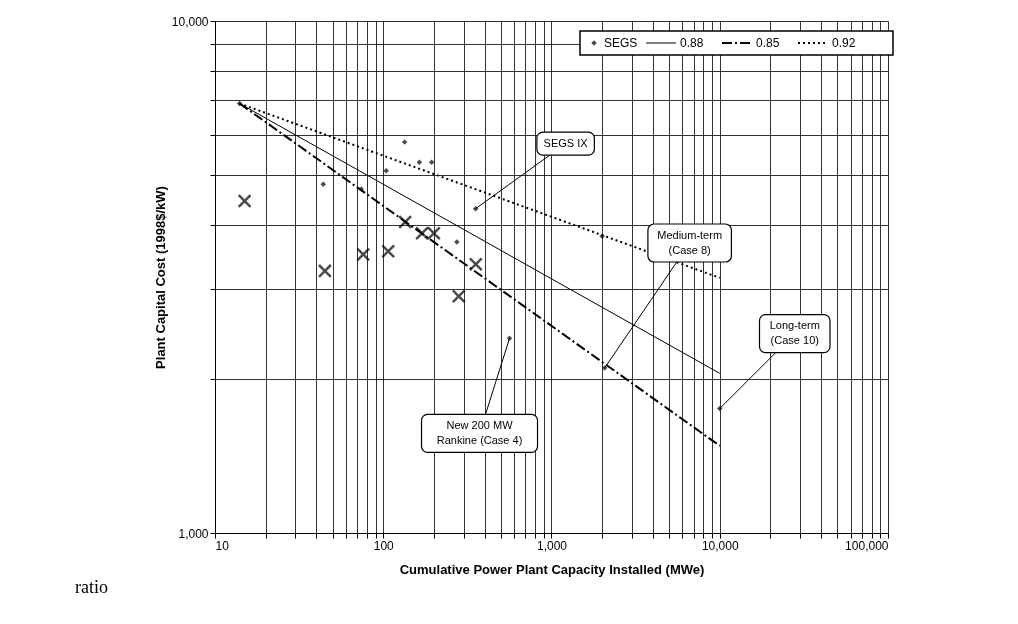 The image size is (1018, 624). Describe the element at coordinates (794, 333) in the screenshot. I see `annotation: Long-term (Case 10)` at that location.